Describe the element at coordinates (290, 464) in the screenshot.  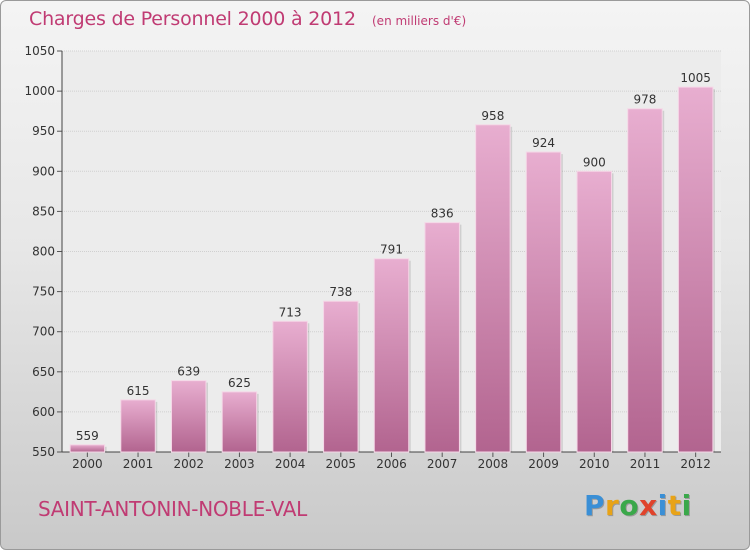
I see `x-tick-label: 2004` at that location.